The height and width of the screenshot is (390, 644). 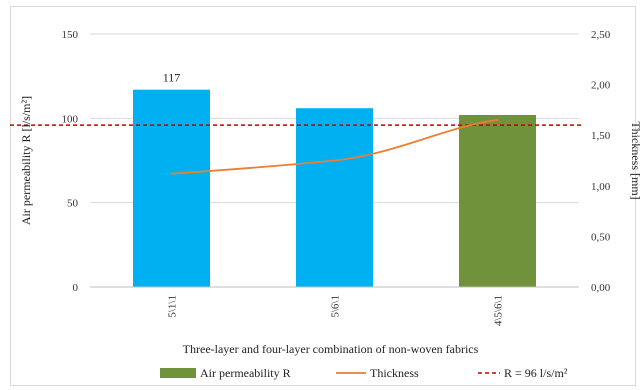 I want to click on y2-tick-label: 0,50, so click(x=601, y=237).